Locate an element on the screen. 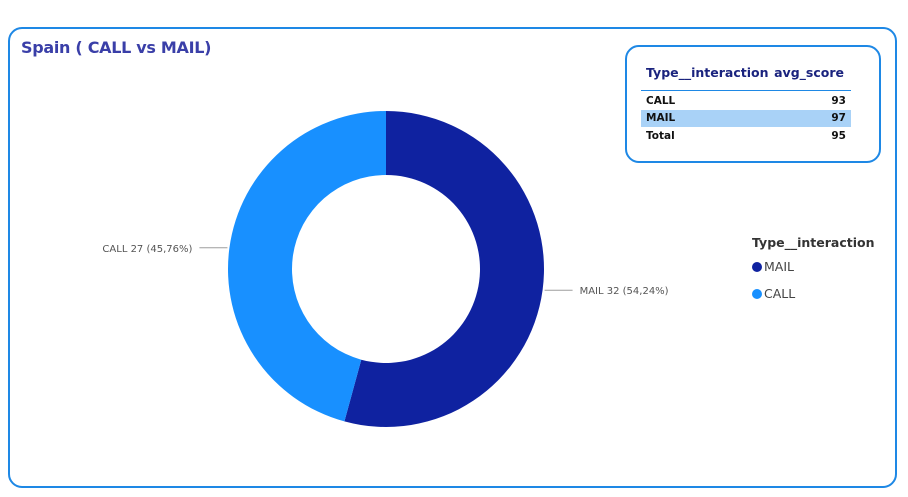 Image resolution: width=908 pixels, height=497 pixels. data-label-mail: MAIL 32 (54,24%) is located at coordinates (624, 291).